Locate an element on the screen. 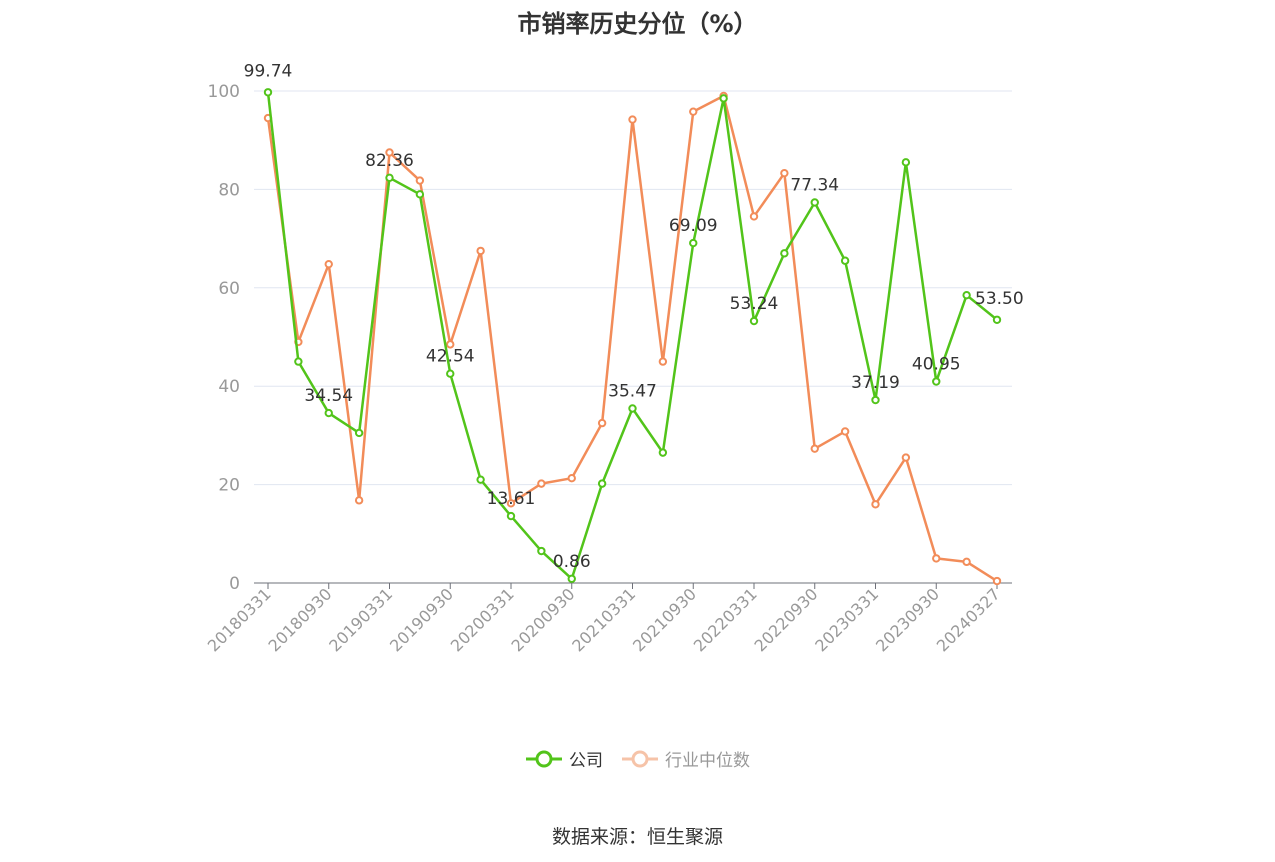 Image resolution: width=1275 pixels, height=862 pixels. x-tick-label: 20230331 is located at coordinates (846, 619).